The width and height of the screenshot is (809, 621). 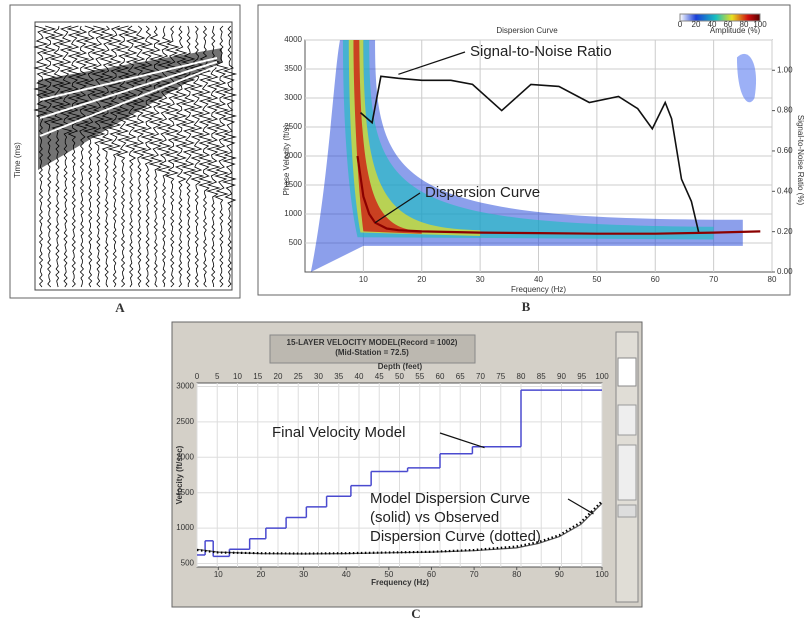 I want to click on y2-tick-label: 0.40, so click(x=785, y=190).